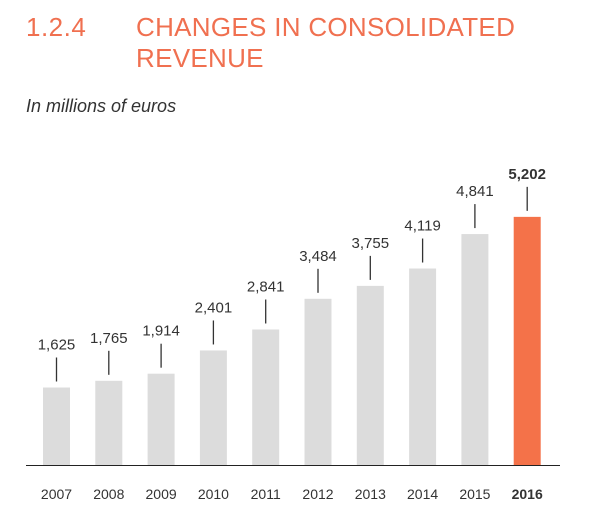  I want to click on category-label-2015: 2015, so click(474, 494).